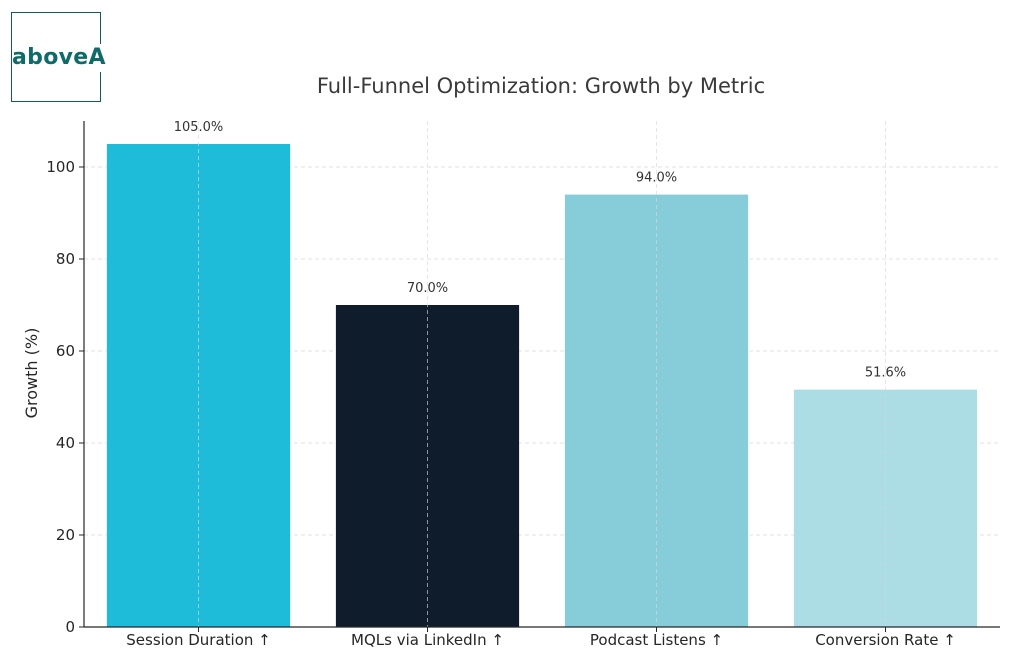 This screenshot has height=658, width=1024. Describe the element at coordinates (198, 385) in the screenshot. I see `bar` at that location.